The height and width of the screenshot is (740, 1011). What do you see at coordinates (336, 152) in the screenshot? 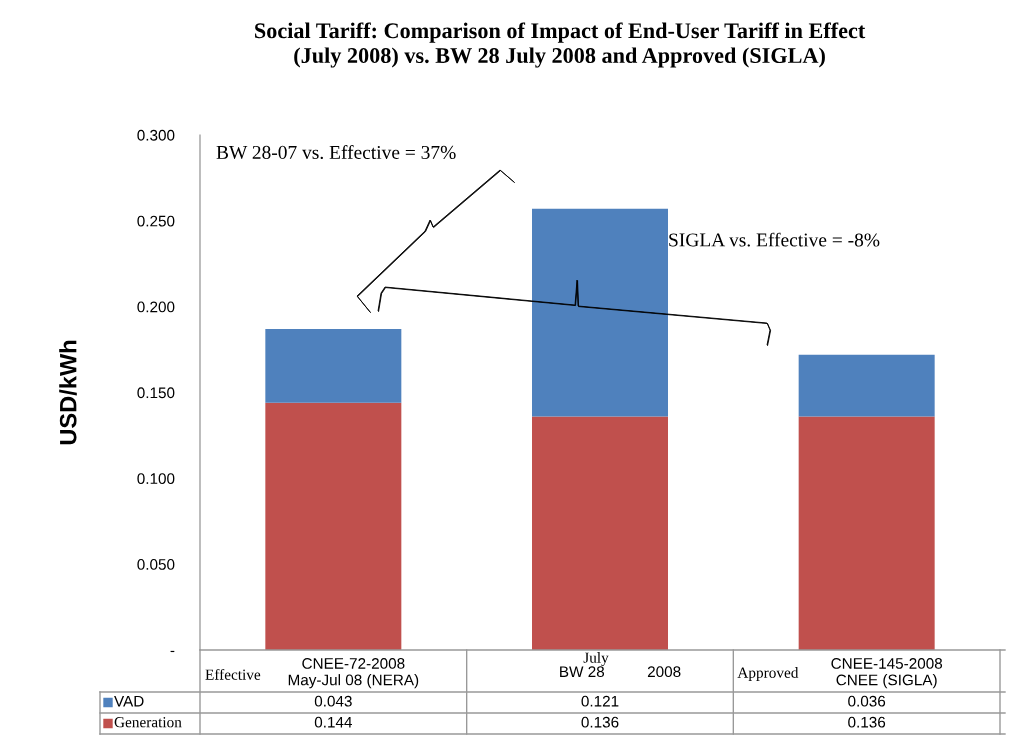
I see `annotation: BW 28-07 vs. Effective = 37%` at bounding box center [336, 152].